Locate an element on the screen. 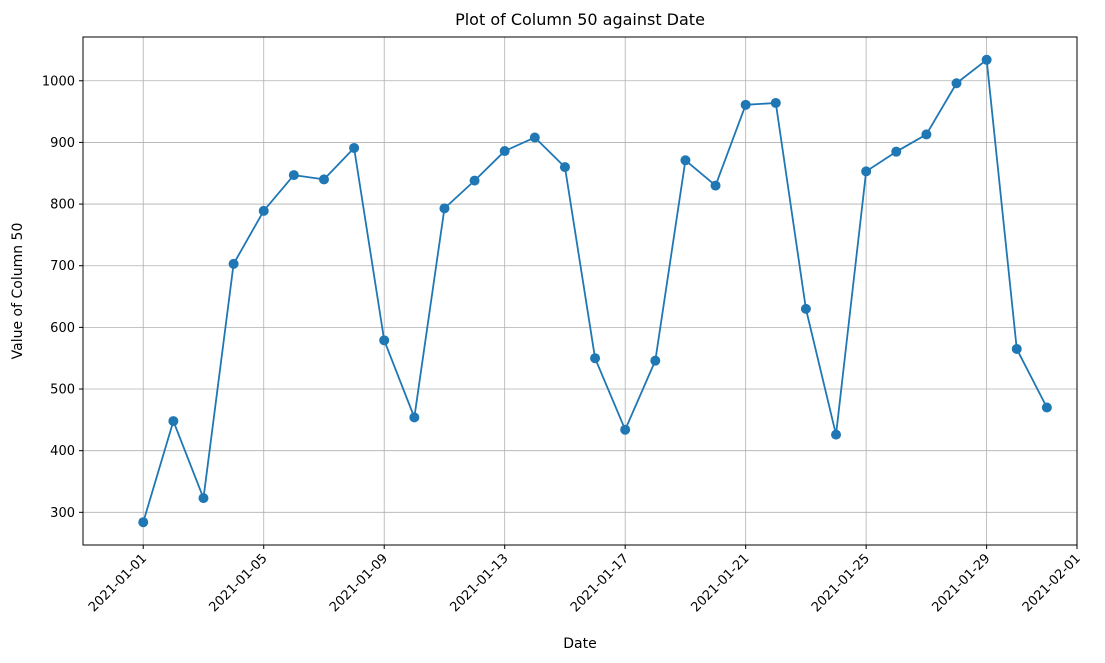  y-tick-label: 600 is located at coordinates (62, 328).